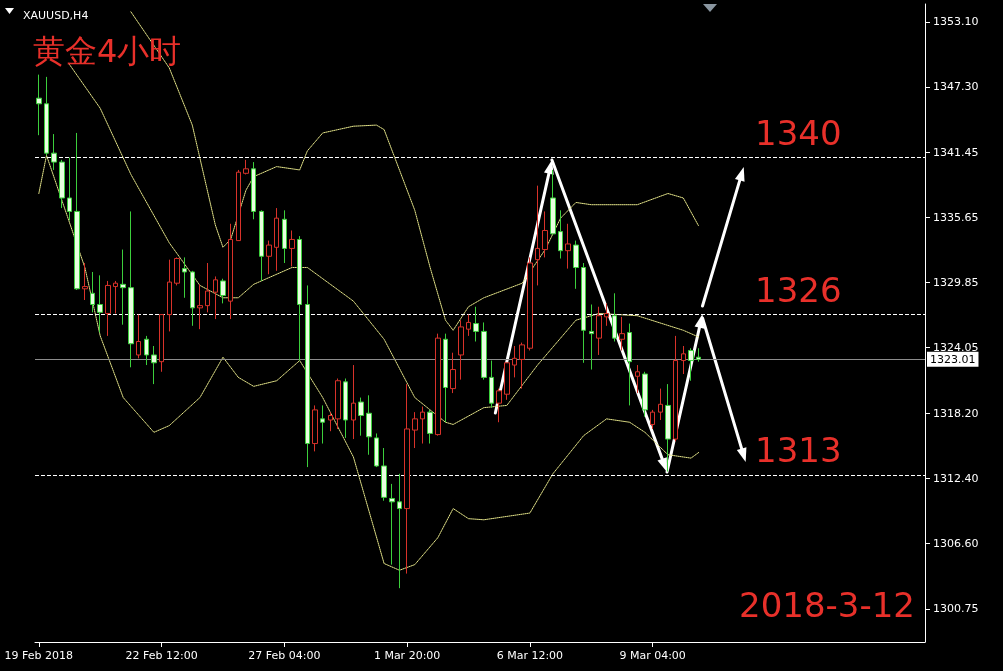 The height and width of the screenshot is (671, 1003). What do you see at coordinates (827, 605) in the screenshot?
I see `annotation: 2018-3-12` at bounding box center [827, 605].